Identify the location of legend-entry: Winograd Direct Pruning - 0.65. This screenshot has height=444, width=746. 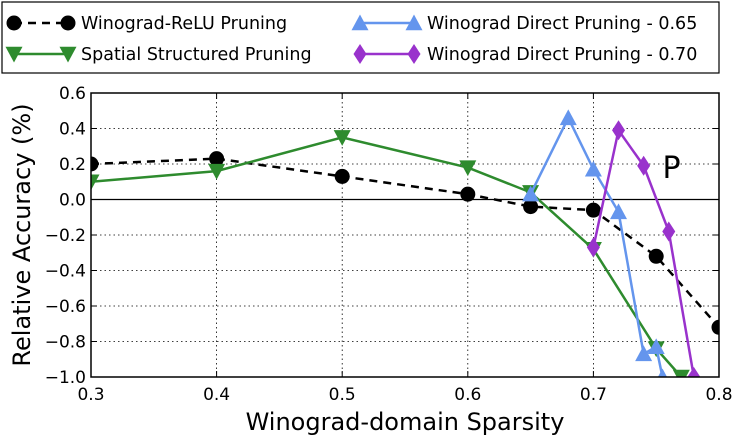
(524, 24).